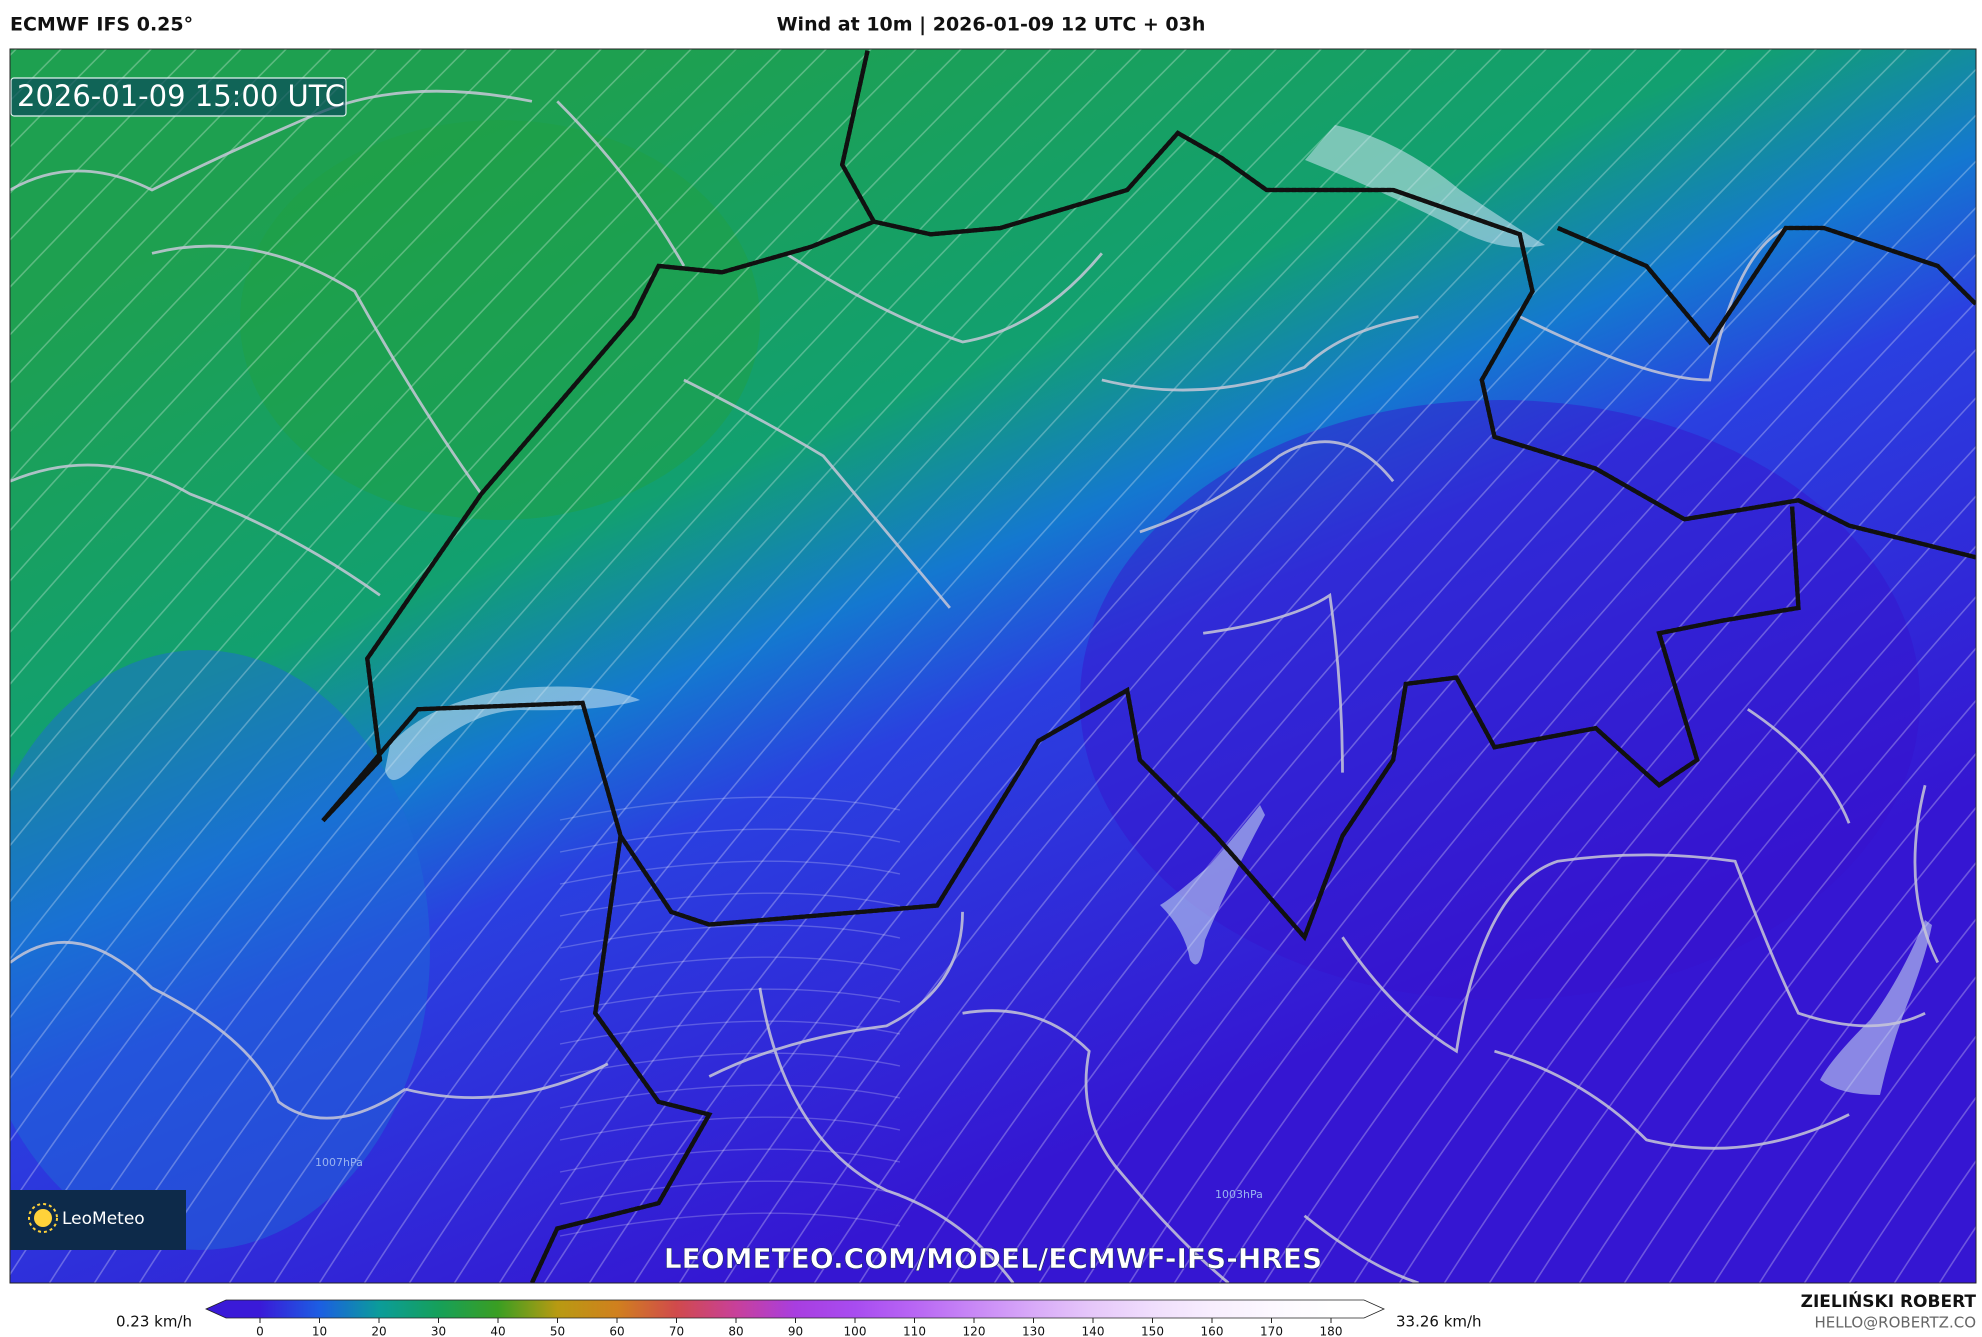 The width and height of the screenshot is (1982, 1337). I want to click on colorbar-tick-label: 130, so click(1033, 1331).